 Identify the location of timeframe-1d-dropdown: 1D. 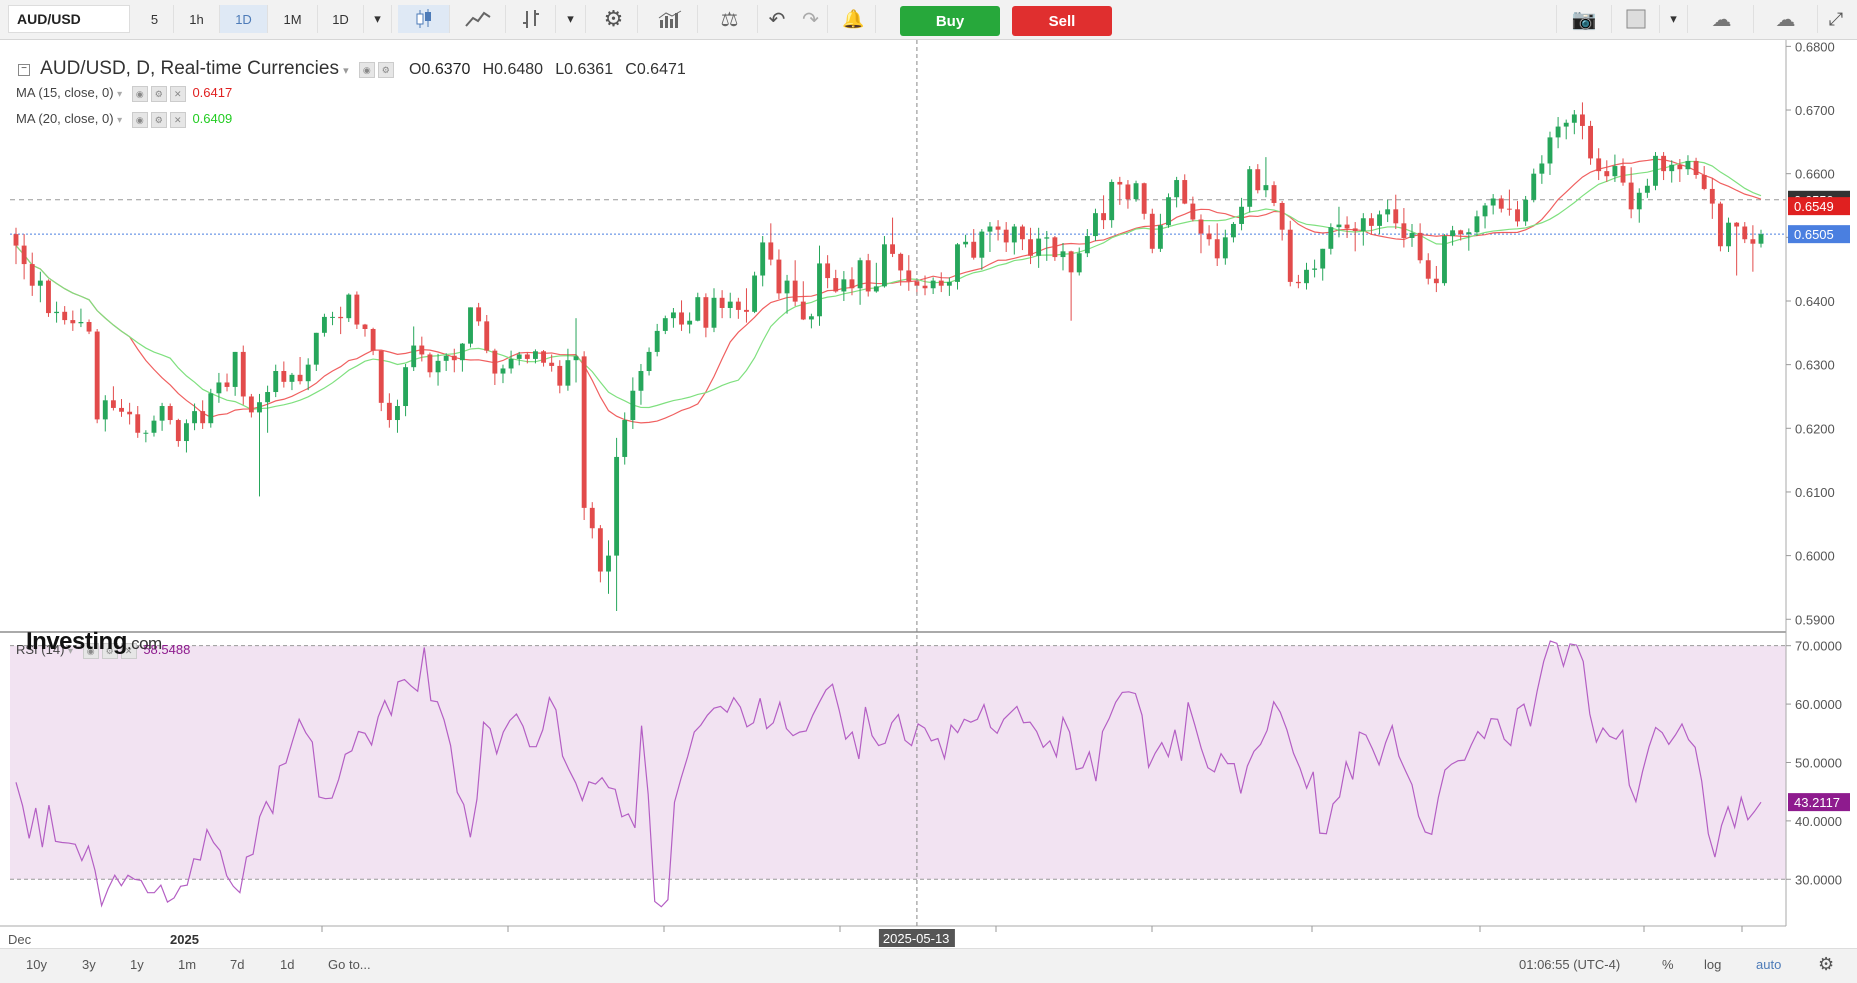
(341, 19).